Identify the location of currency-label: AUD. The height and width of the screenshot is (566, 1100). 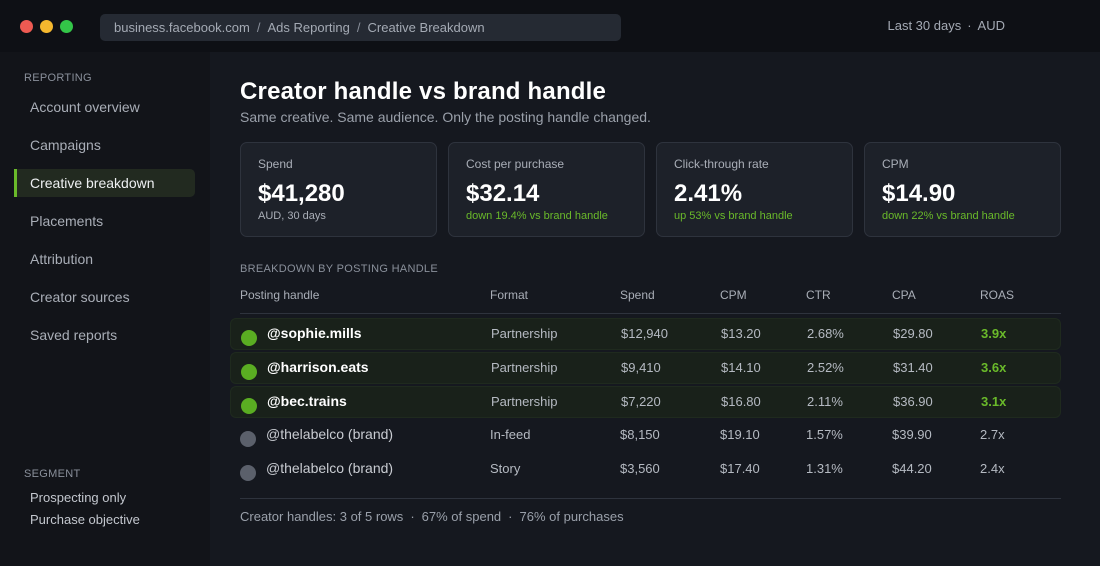
(991, 25).